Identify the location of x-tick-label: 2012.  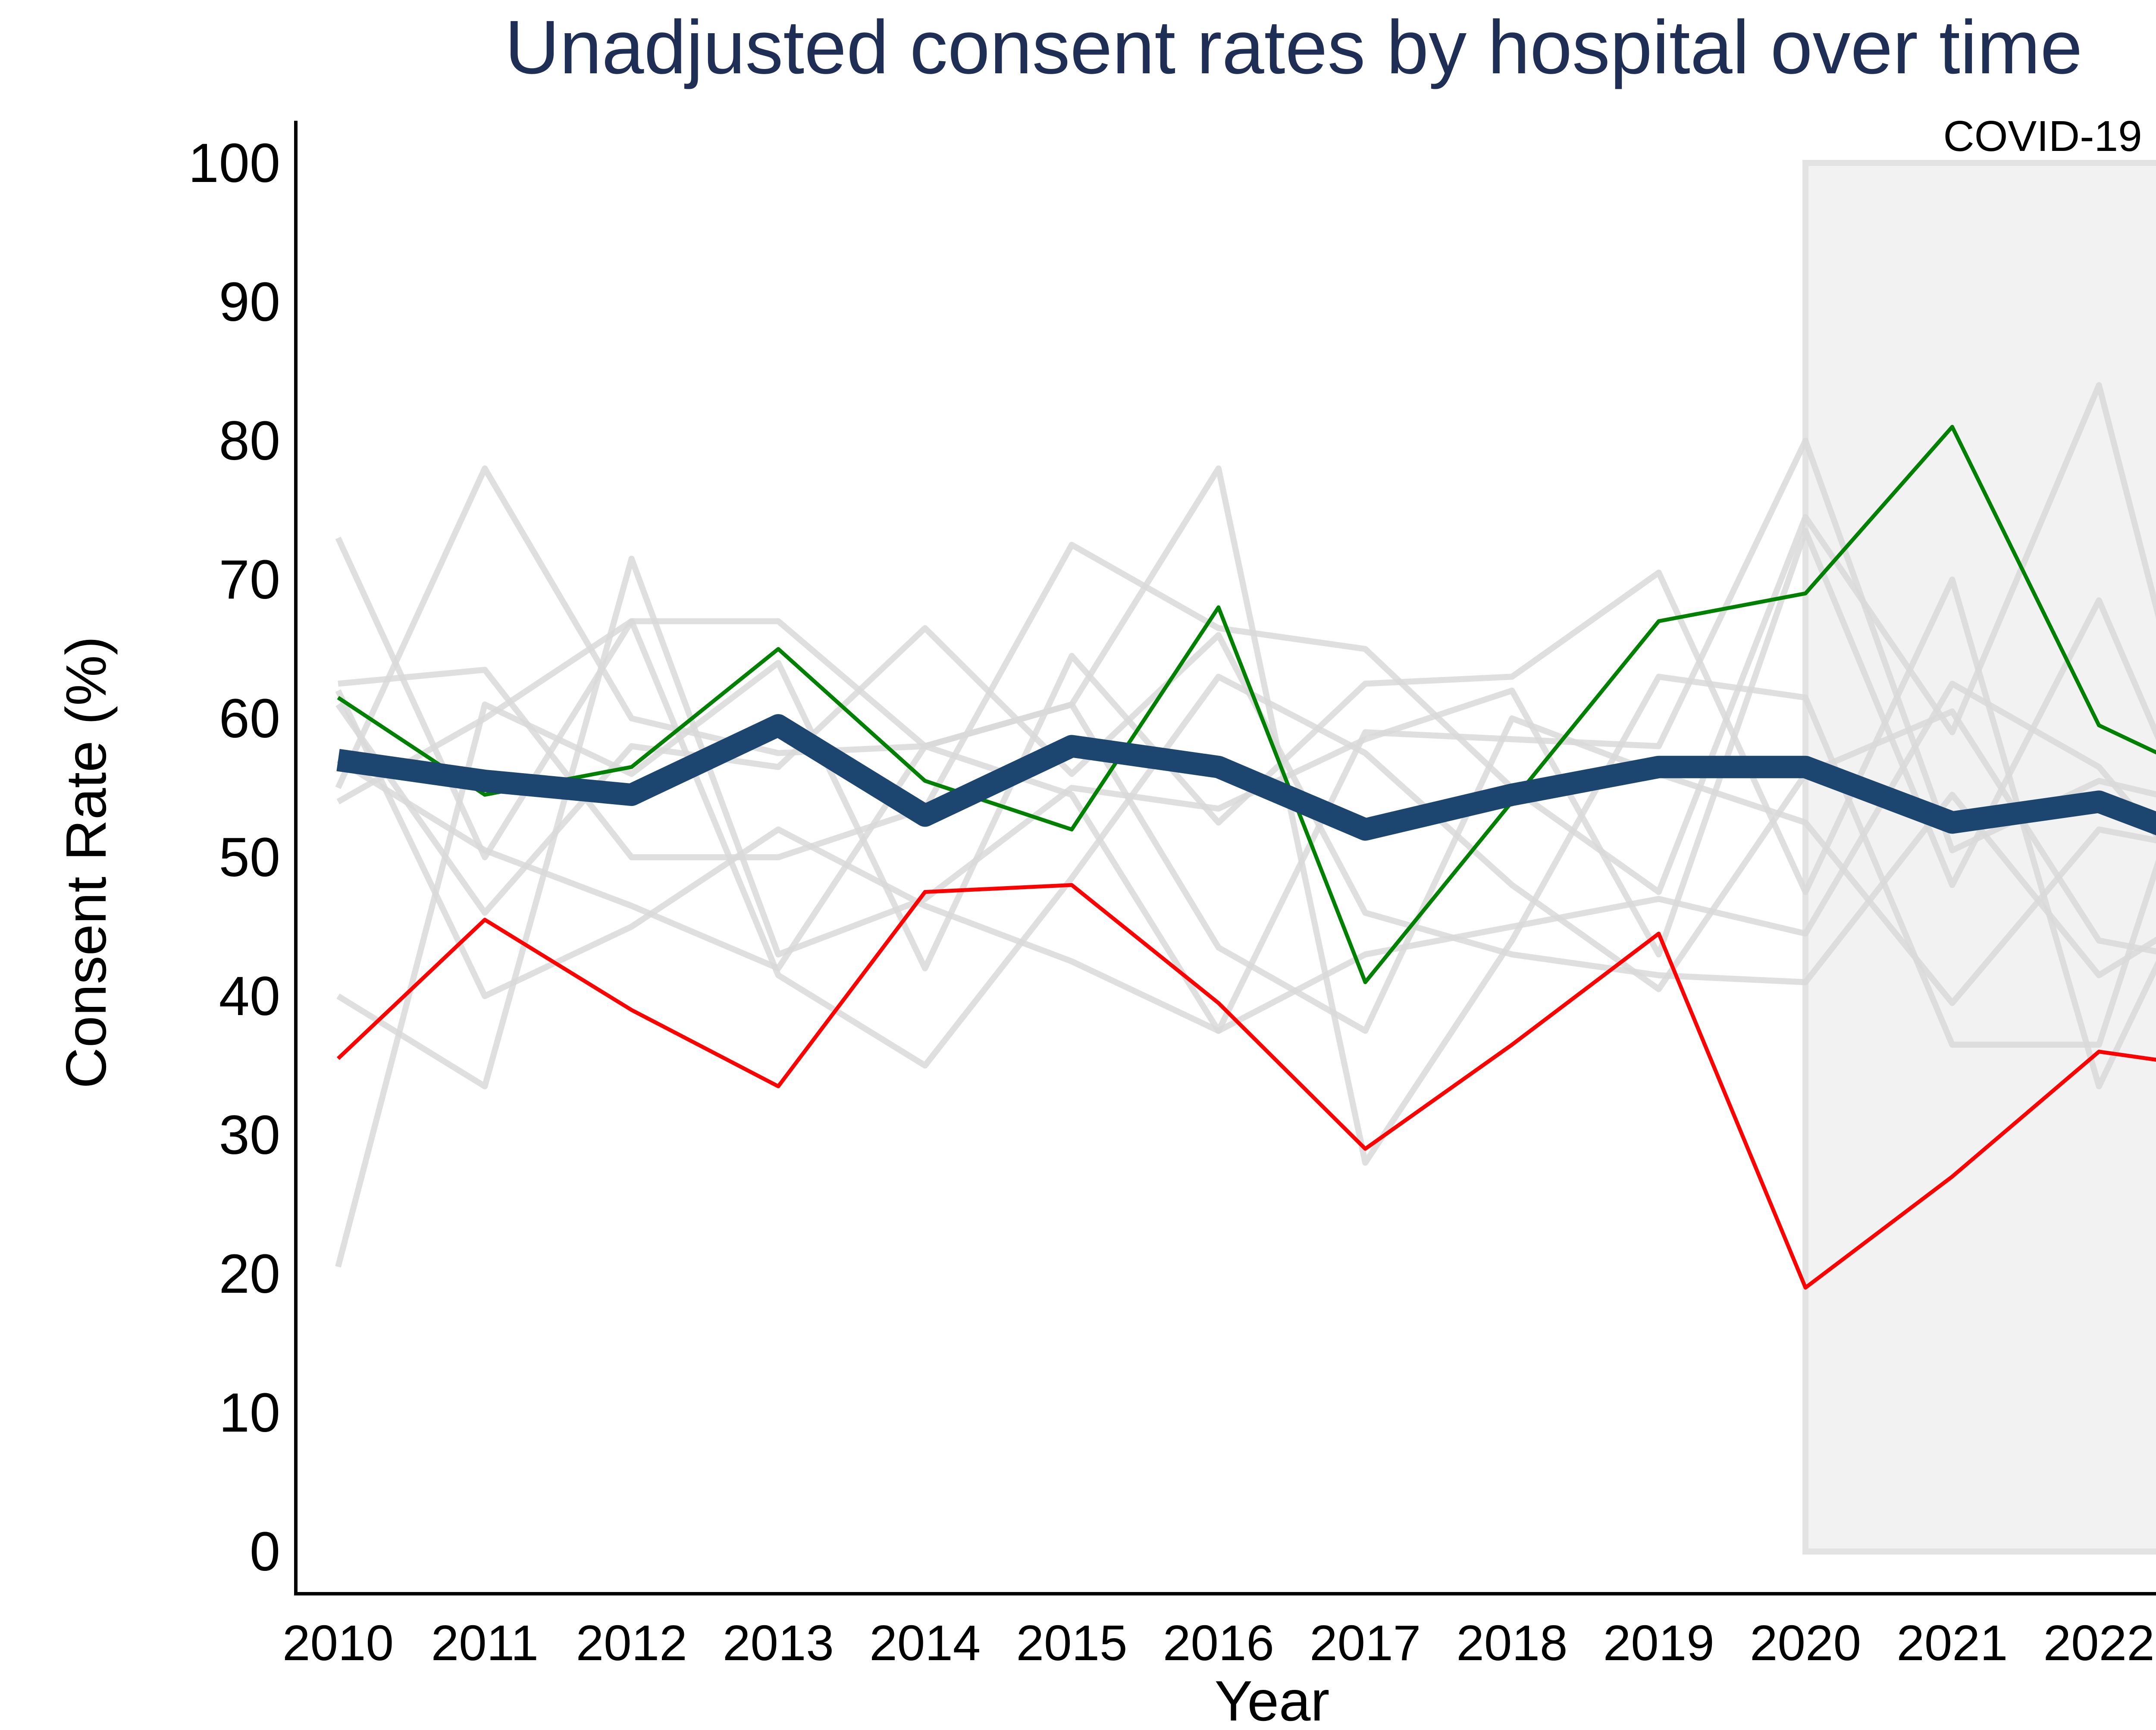
(631, 1643).